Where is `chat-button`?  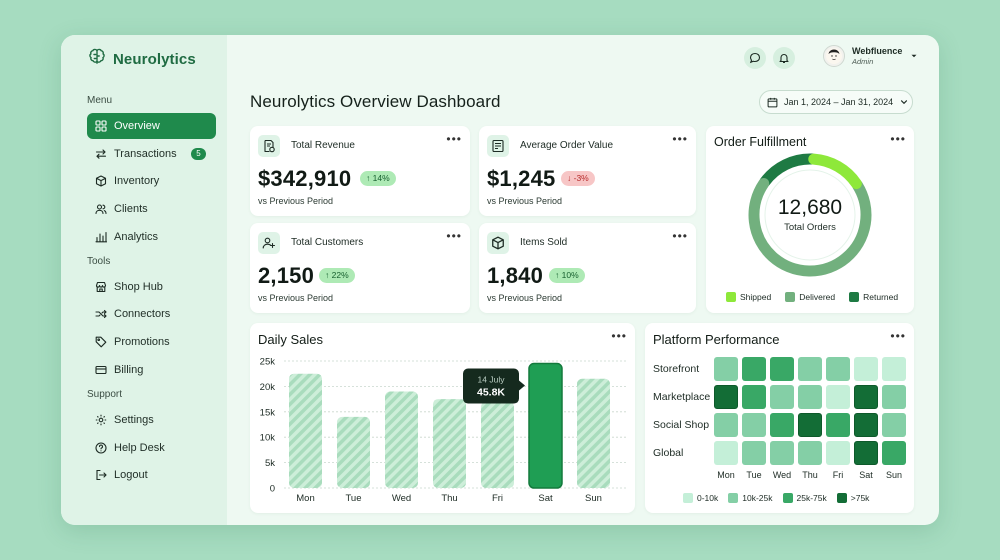
chat-button is located at coordinates (755, 58).